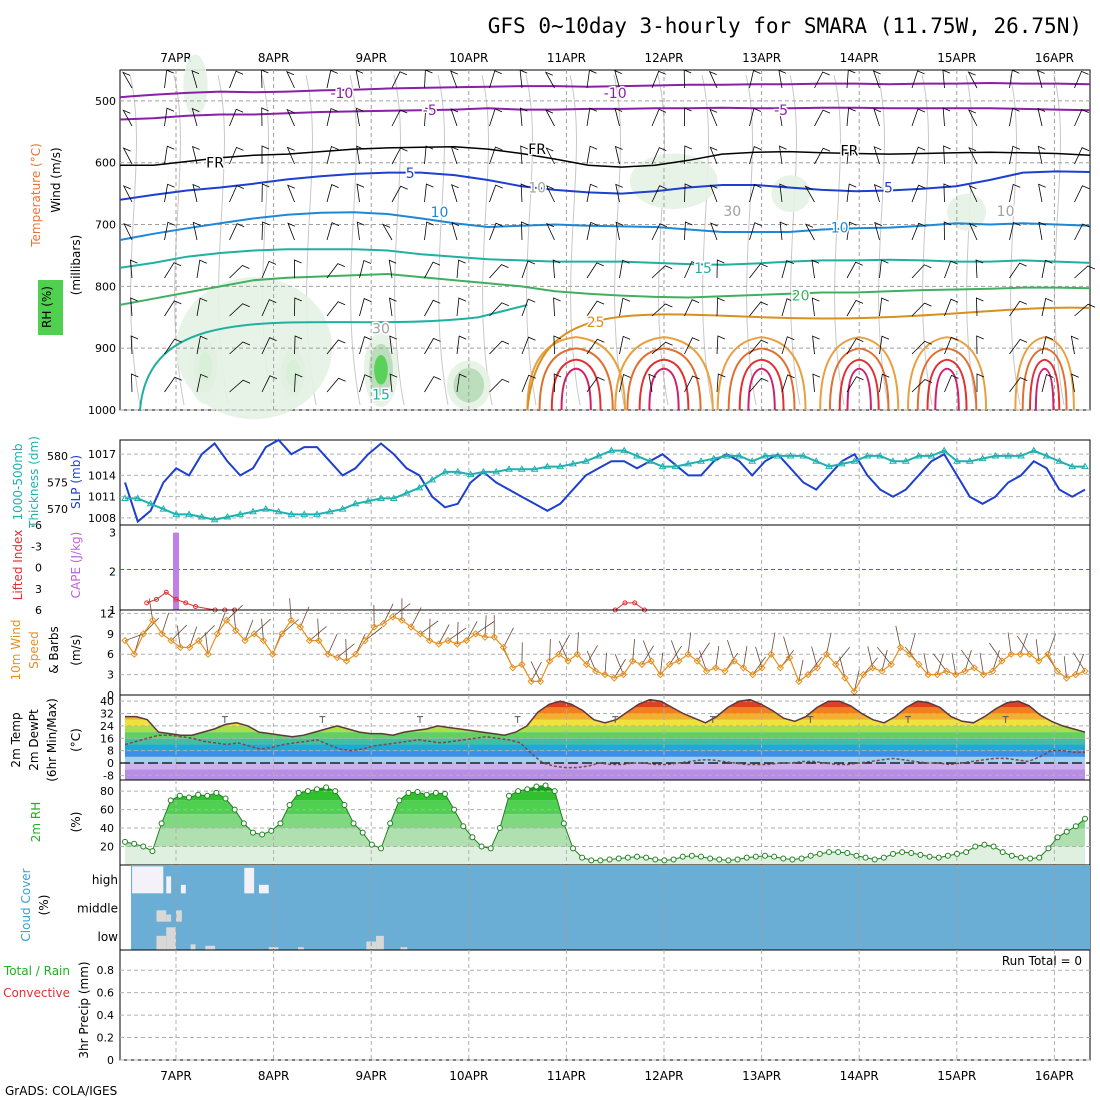 This screenshot has height=1100, width=1100. Describe the element at coordinates (381, 329) in the screenshot. I see `contour-label: 30` at that location.